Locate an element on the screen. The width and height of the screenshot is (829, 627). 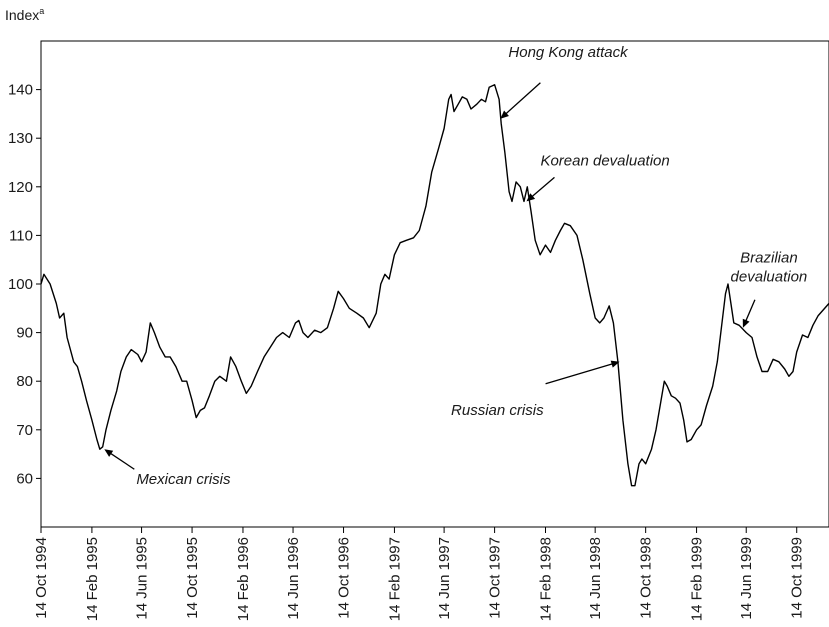
x-tick-label: 14 Jun 1997 is located at coordinates (444, 578).